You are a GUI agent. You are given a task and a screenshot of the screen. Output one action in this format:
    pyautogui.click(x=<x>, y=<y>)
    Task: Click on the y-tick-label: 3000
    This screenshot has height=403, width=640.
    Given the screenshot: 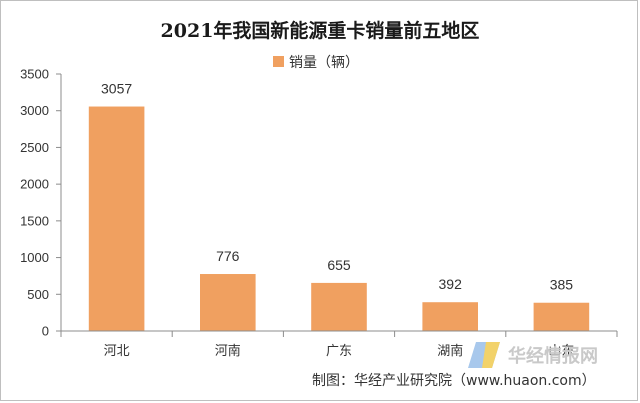 What is the action you would take?
    pyautogui.click(x=34, y=110)
    